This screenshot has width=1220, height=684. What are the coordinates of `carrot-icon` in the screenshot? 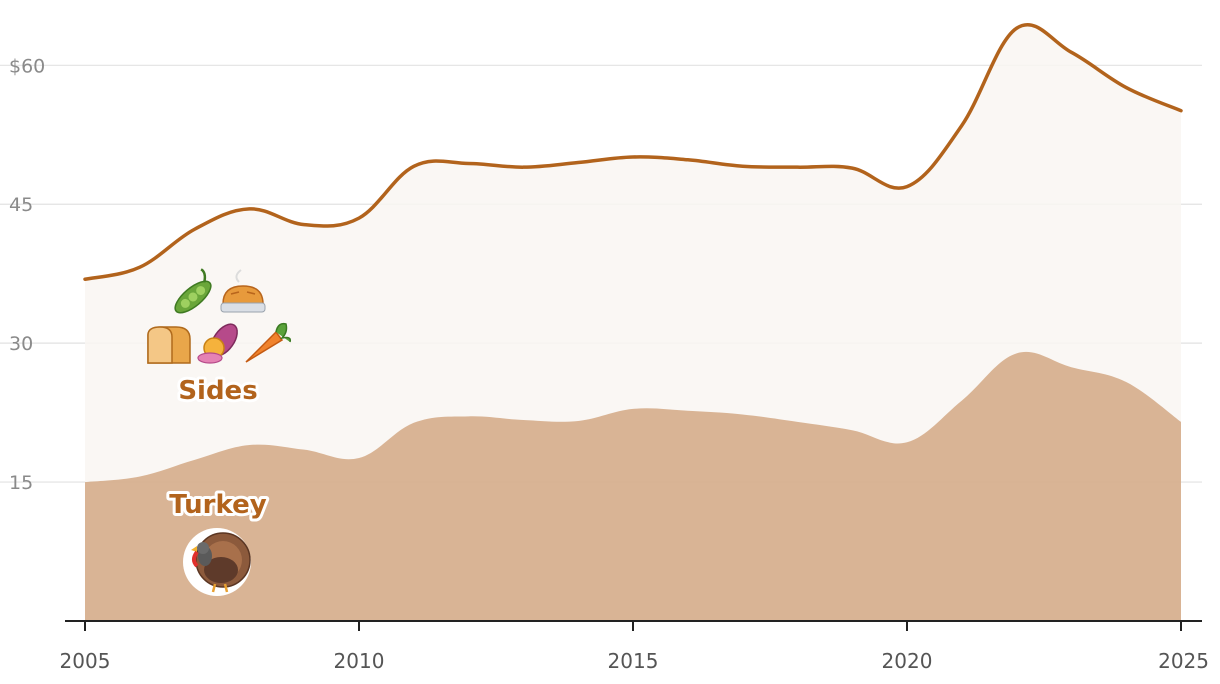 It's located at (268, 342).